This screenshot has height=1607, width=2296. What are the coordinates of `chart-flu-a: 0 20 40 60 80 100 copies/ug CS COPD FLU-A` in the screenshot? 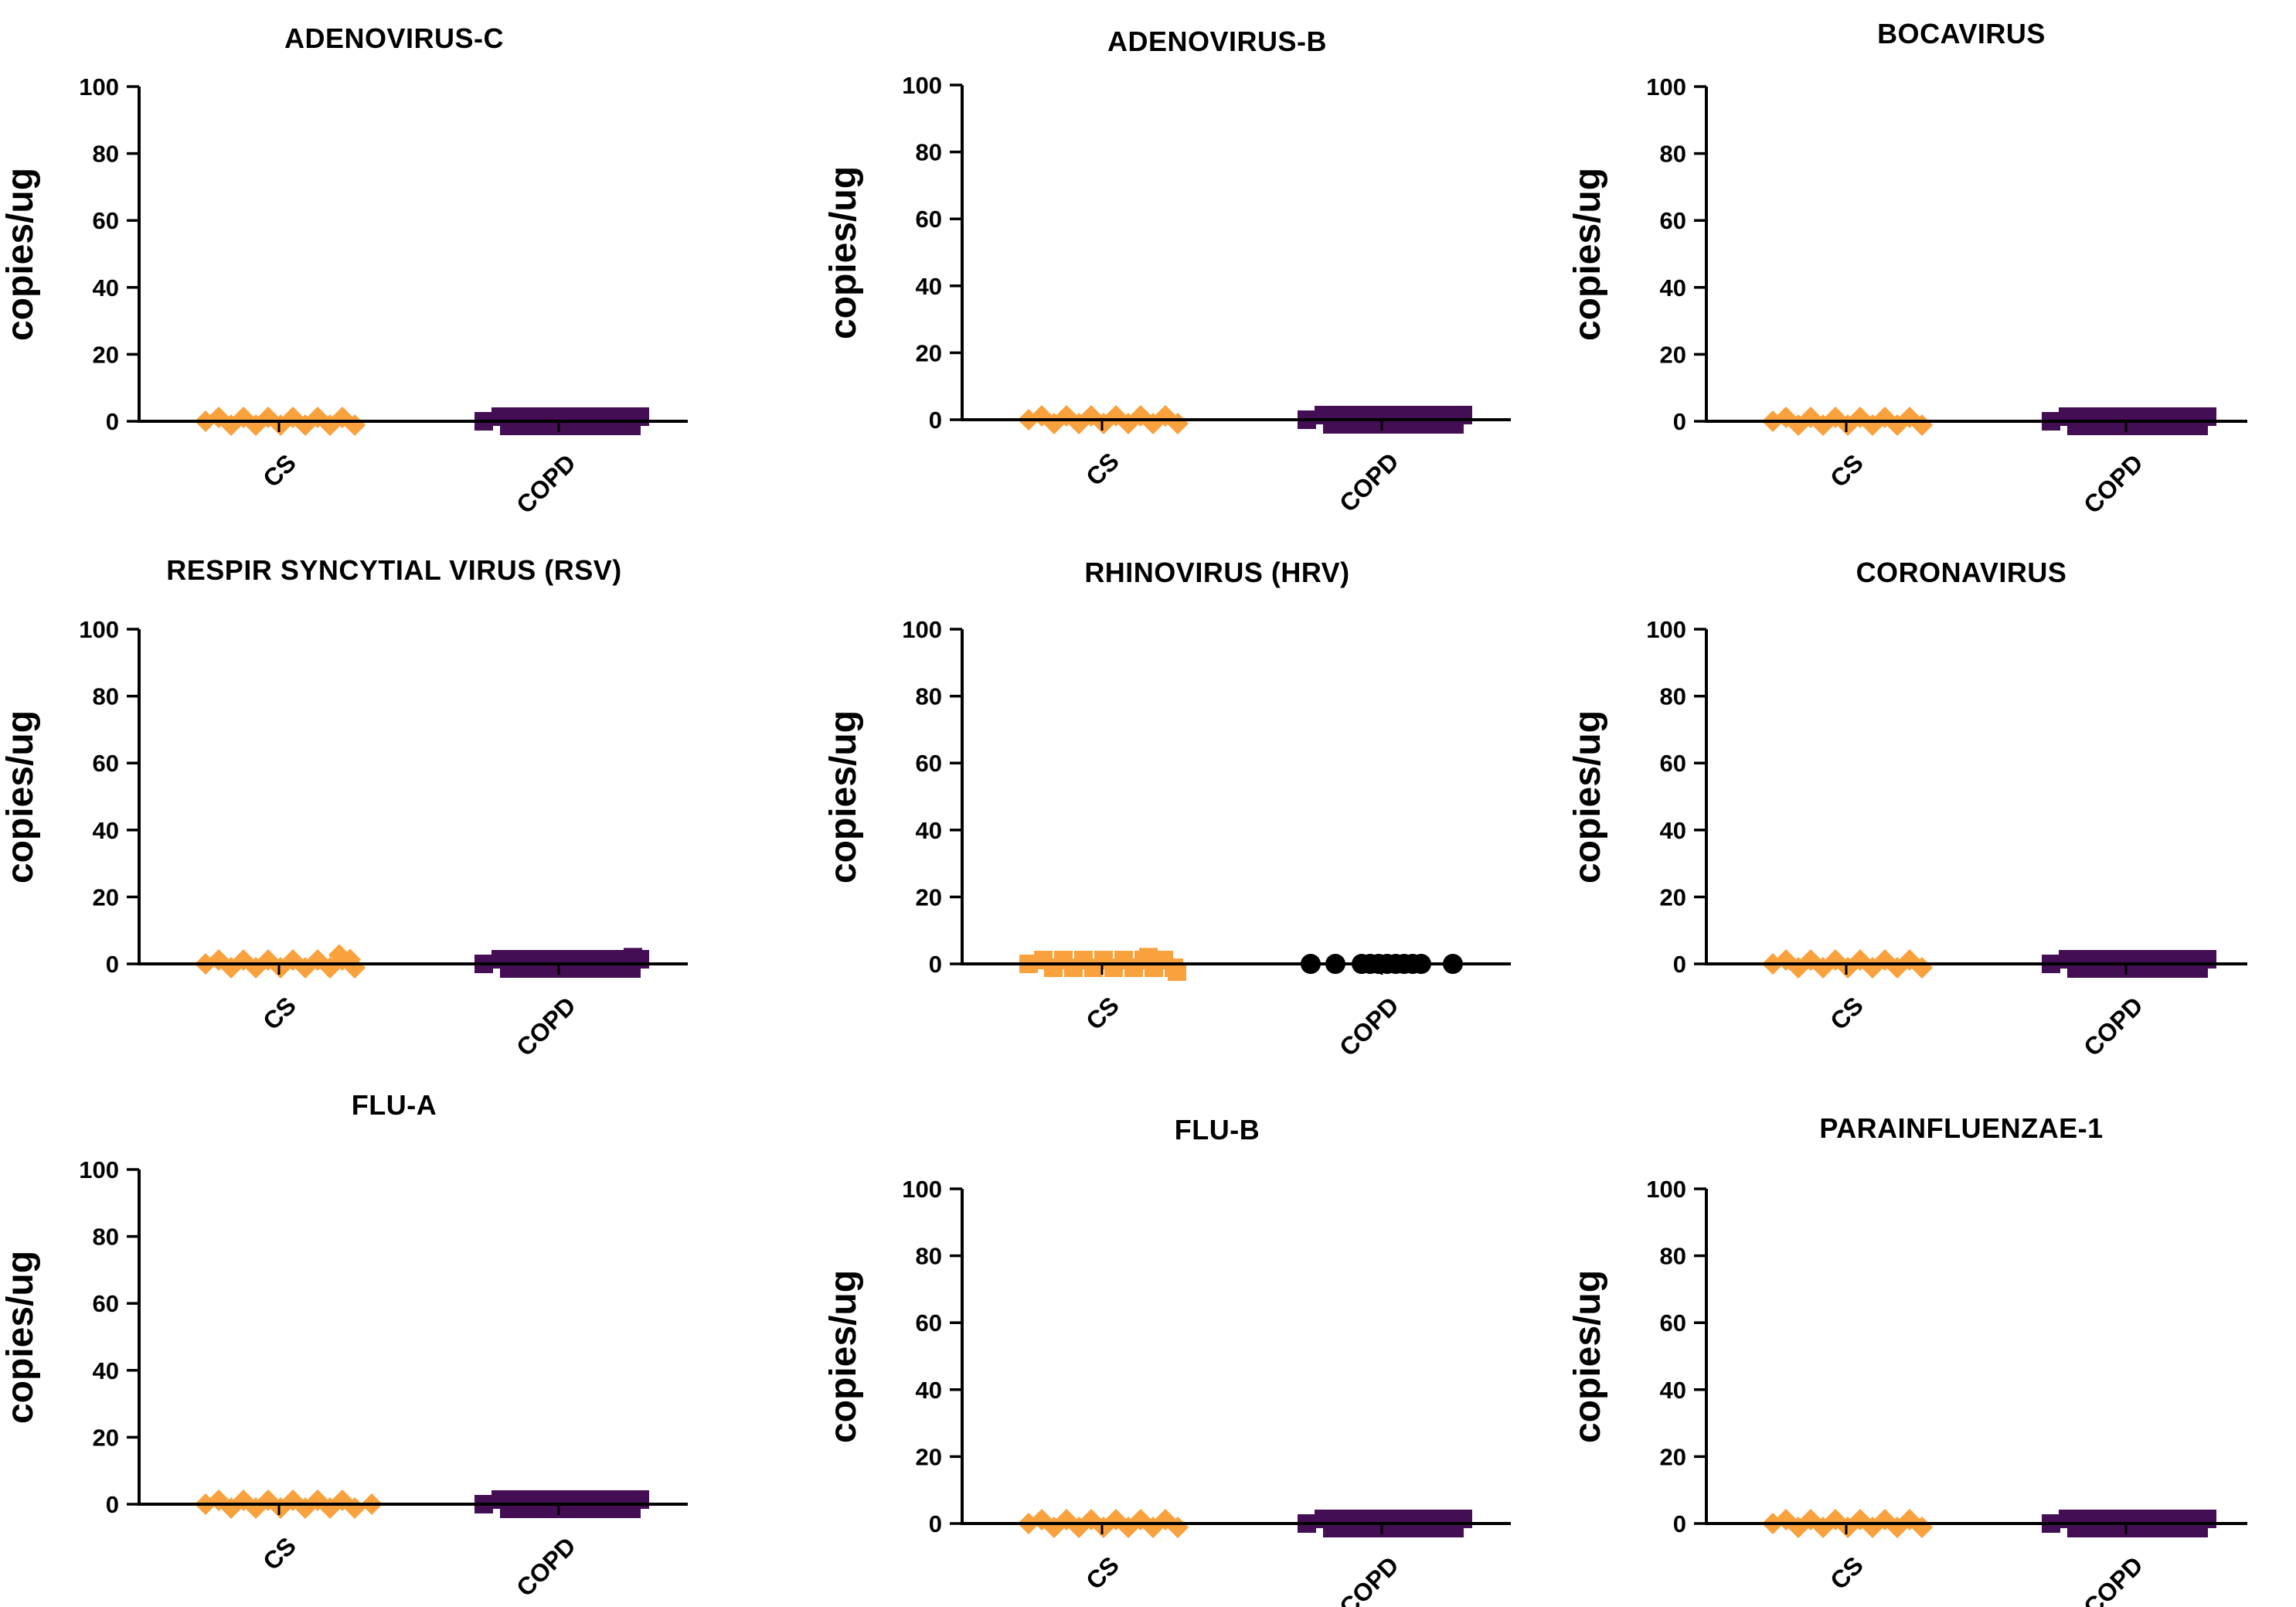 It's located at (383, 1339).